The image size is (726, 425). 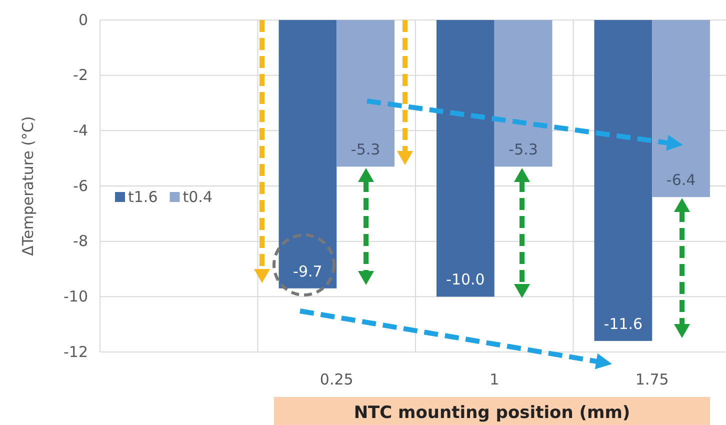 What do you see at coordinates (143, 197) in the screenshot?
I see `legend-label: t1.6` at bounding box center [143, 197].